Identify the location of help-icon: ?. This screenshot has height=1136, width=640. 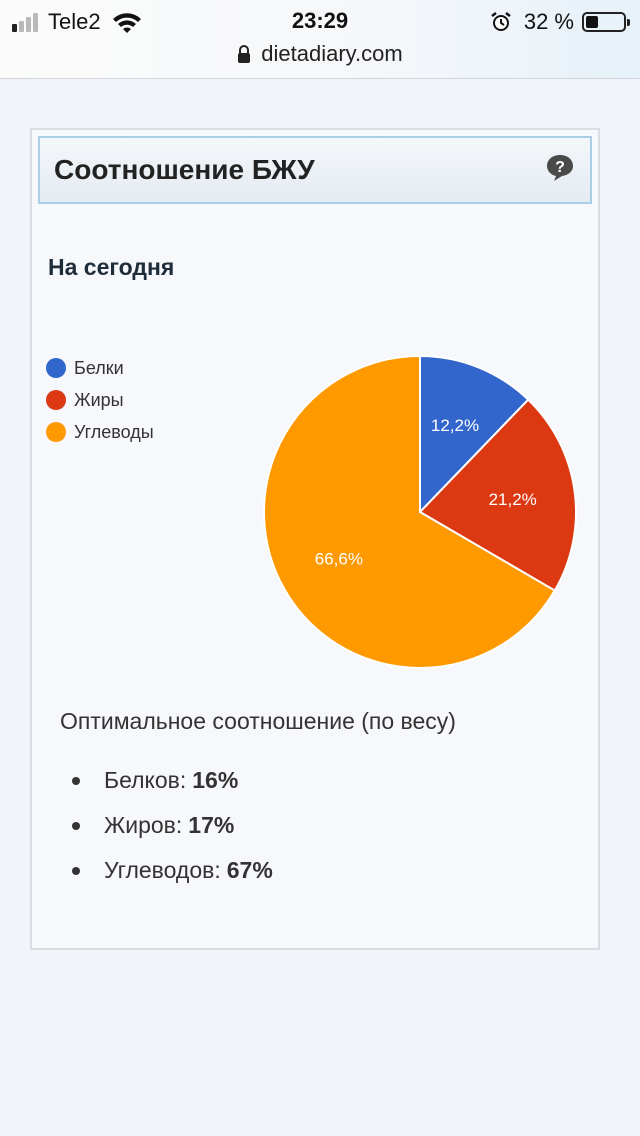
(560, 168).